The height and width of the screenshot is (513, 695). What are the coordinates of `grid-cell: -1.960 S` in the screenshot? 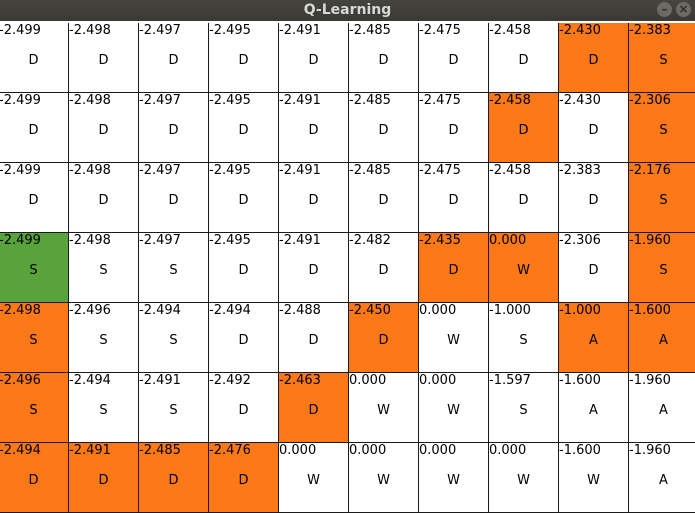 It's located at (662, 268).